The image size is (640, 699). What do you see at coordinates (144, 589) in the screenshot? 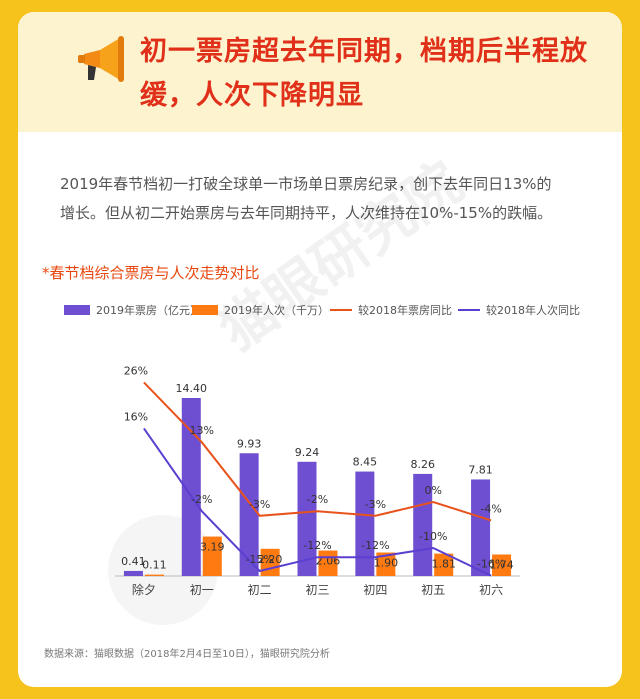
I see `x-tick-label-0: 除夕` at bounding box center [144, 589].